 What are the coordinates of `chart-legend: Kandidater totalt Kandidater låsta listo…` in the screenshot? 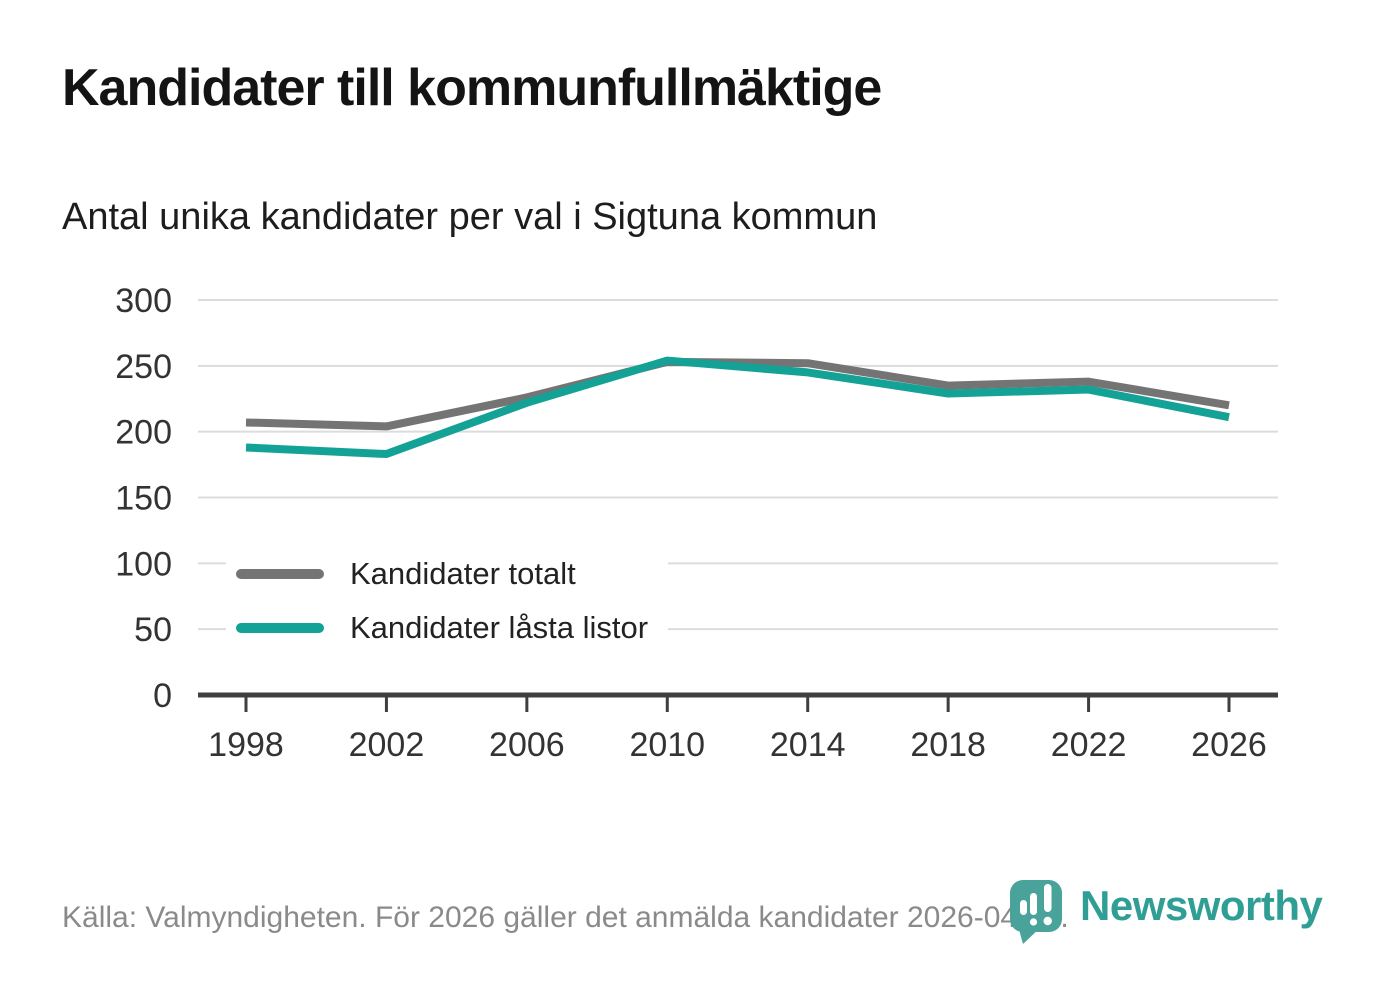 It's located at (447, 602).